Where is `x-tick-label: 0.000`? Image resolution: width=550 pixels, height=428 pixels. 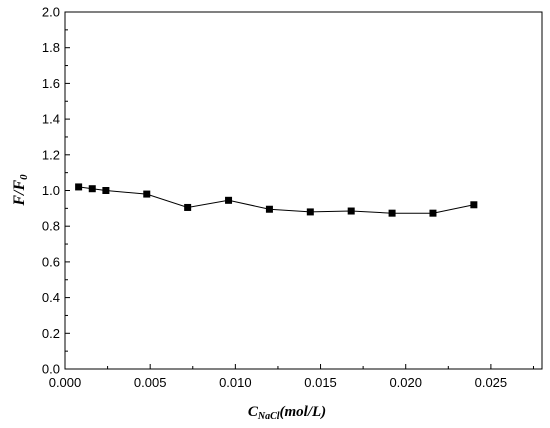 x-tick-label: 0.000 is located at coordinates (65, 382).